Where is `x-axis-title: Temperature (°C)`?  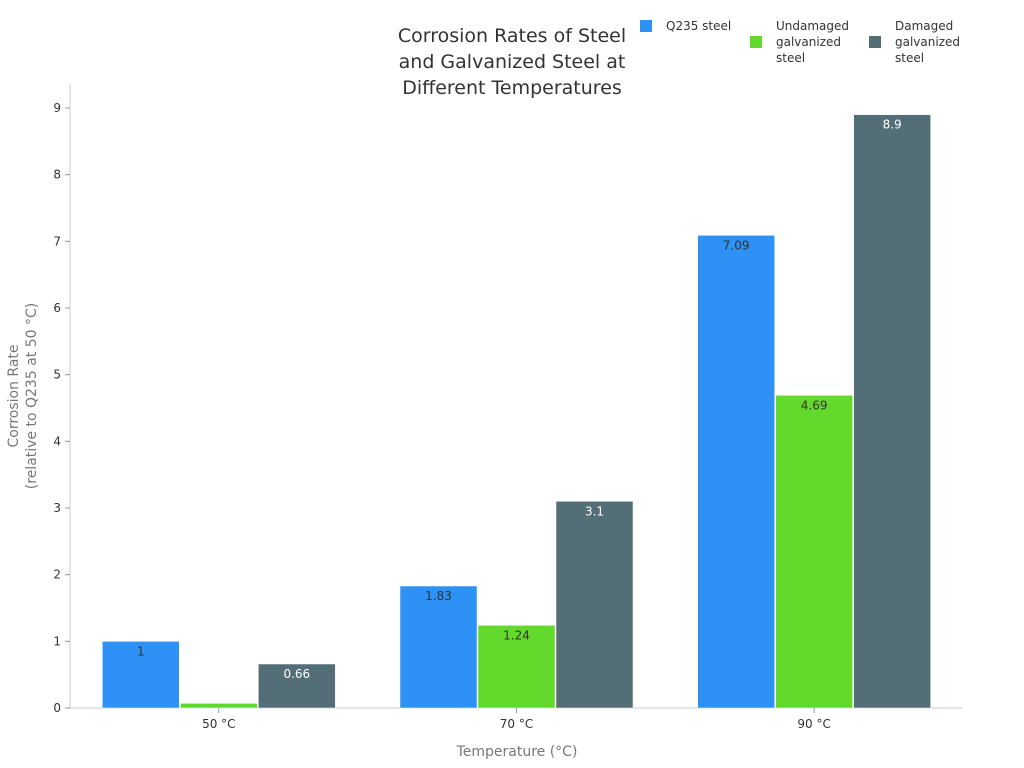
x-axis-title: Temperature (°C) is located at coordinates (517, 752).